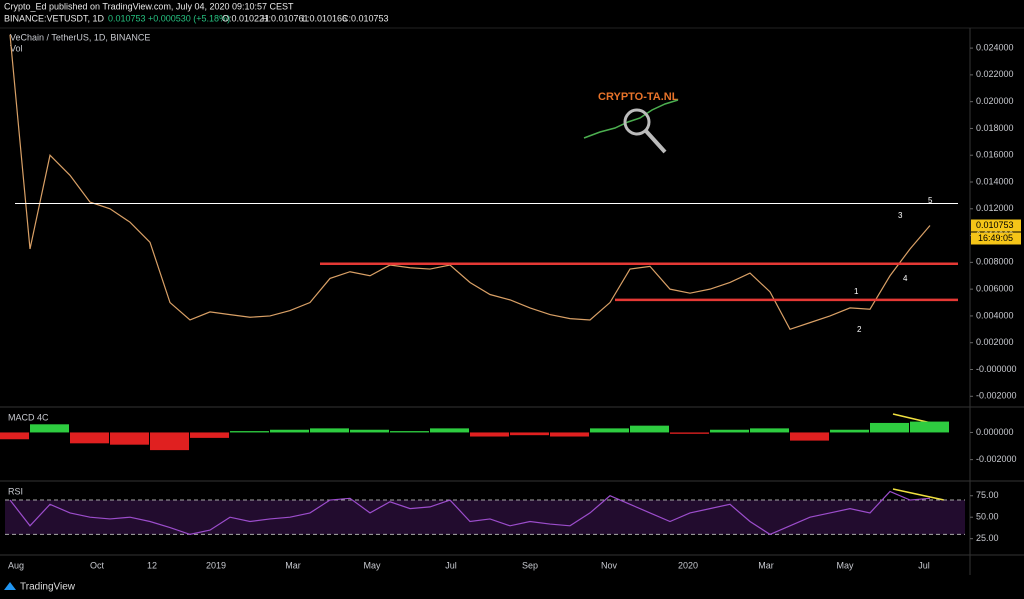  What do you see at coordinates (655, 141) in the screenshot?
I see `magnifier-handle` at bounding box center [655, 141].